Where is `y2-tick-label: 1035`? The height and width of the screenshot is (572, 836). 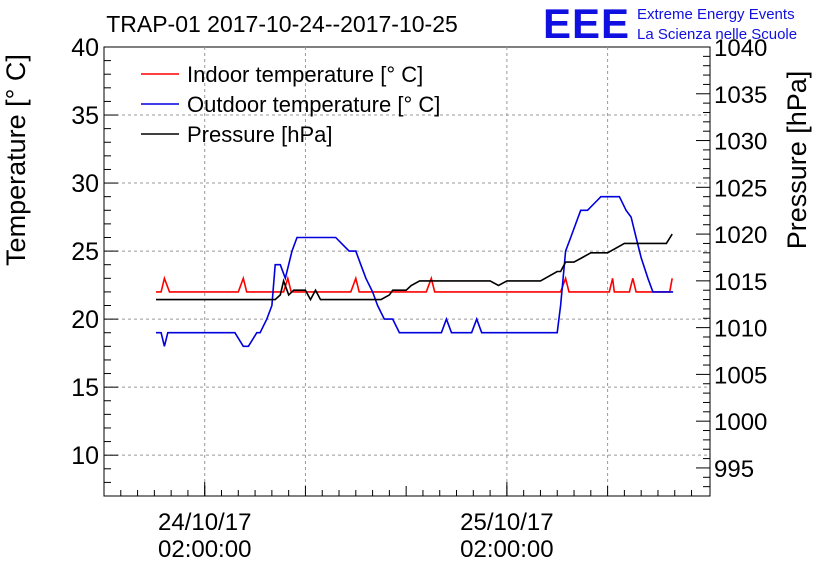 y2-tick-label: 1035 is located at coordinates (740, 95).